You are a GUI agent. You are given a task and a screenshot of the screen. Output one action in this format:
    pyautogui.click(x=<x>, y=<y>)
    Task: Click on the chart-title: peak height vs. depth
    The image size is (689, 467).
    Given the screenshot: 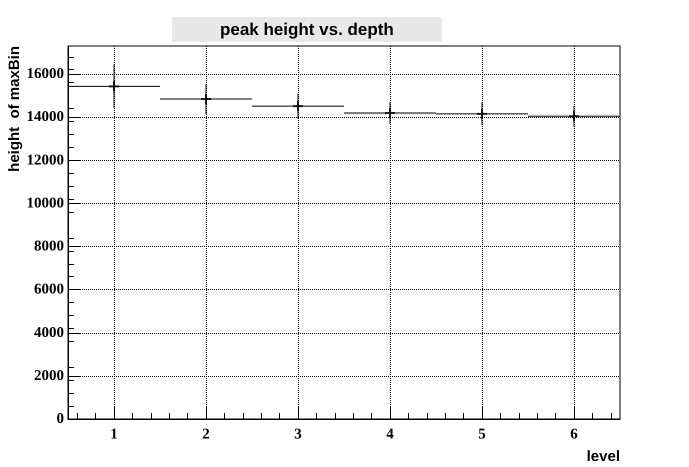 What is the action you would take?
    pyautogui.click(x=307, y=29)
    